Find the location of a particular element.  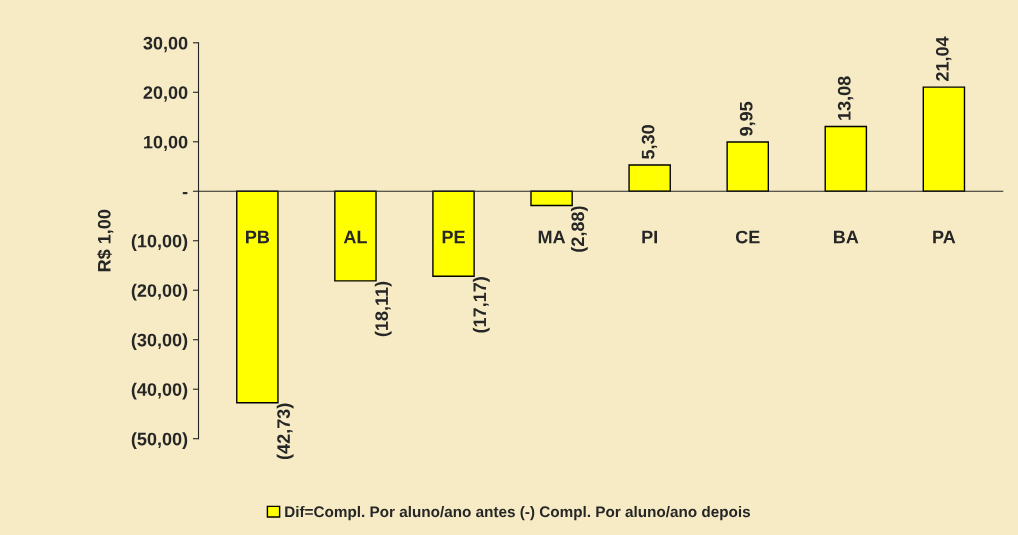

y-tick-label: (20,00) is located at coordinates (159, 292).